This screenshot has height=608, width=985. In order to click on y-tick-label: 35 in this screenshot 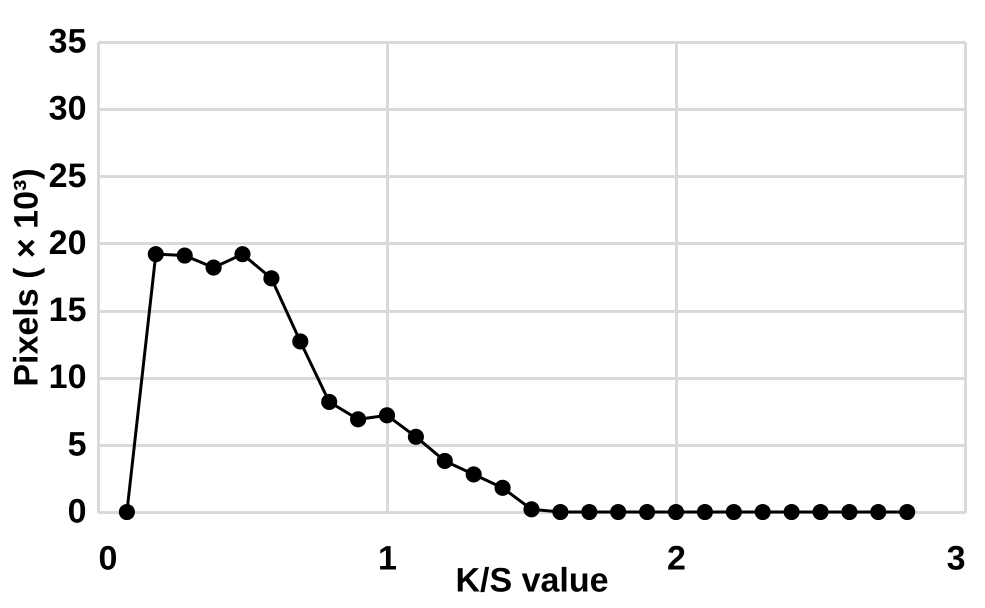, I will do `click(67, 41)`.